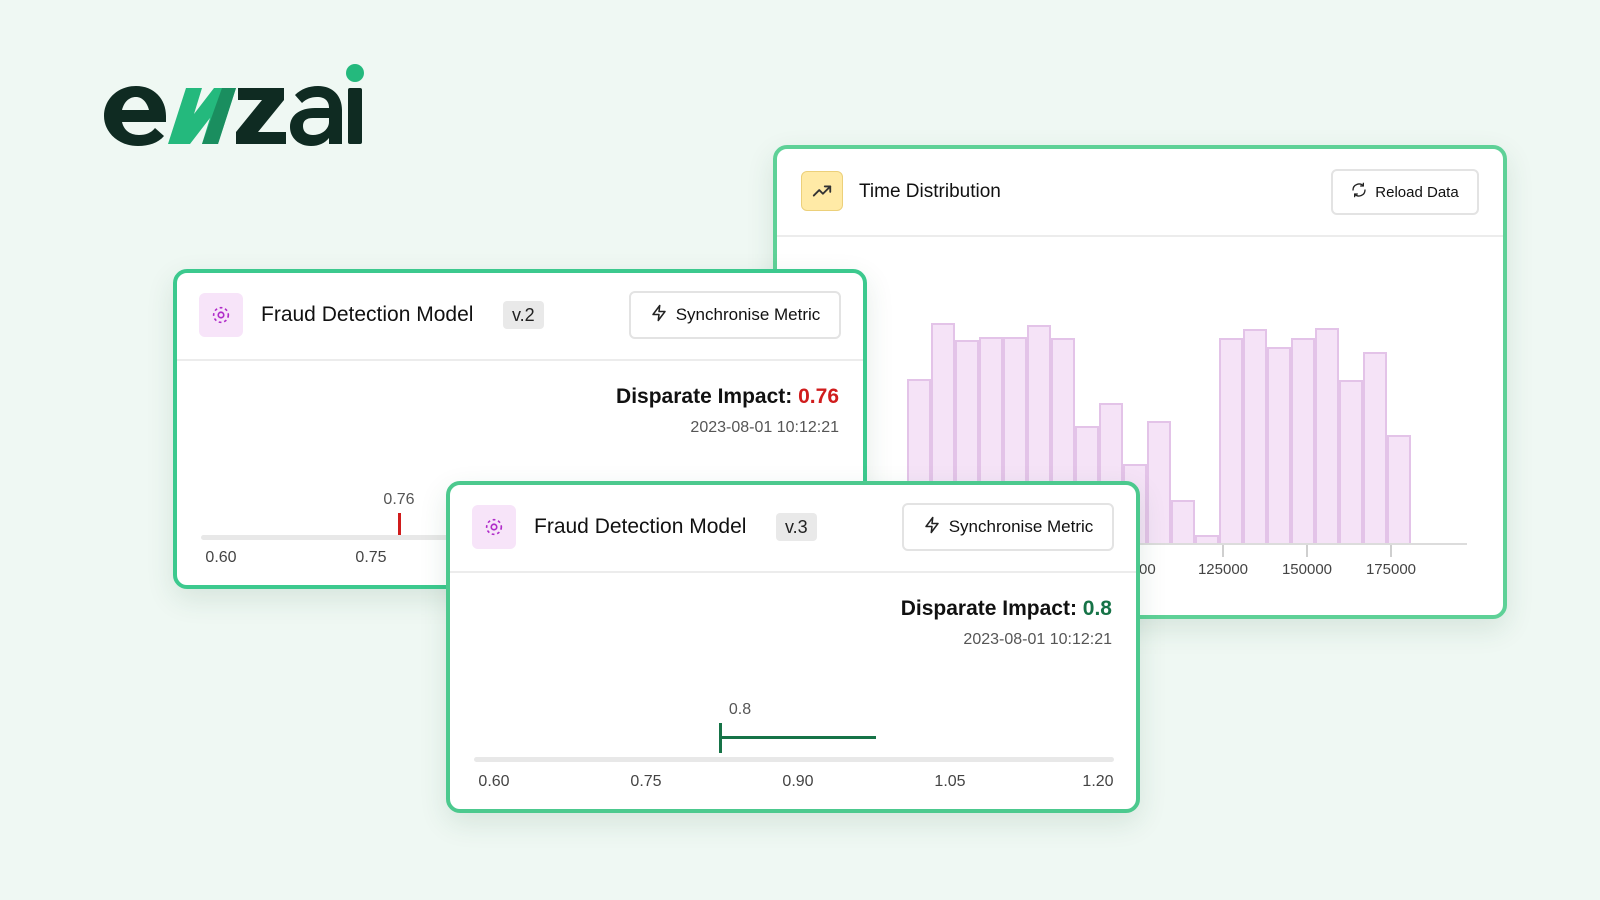 Image resolution: width=1600 pixels, height=900 pixels. What do you see at coordinates (1097, 608) in the screenshot?
I see `metric-value: 0.8` at bounding box center [1097, 608].